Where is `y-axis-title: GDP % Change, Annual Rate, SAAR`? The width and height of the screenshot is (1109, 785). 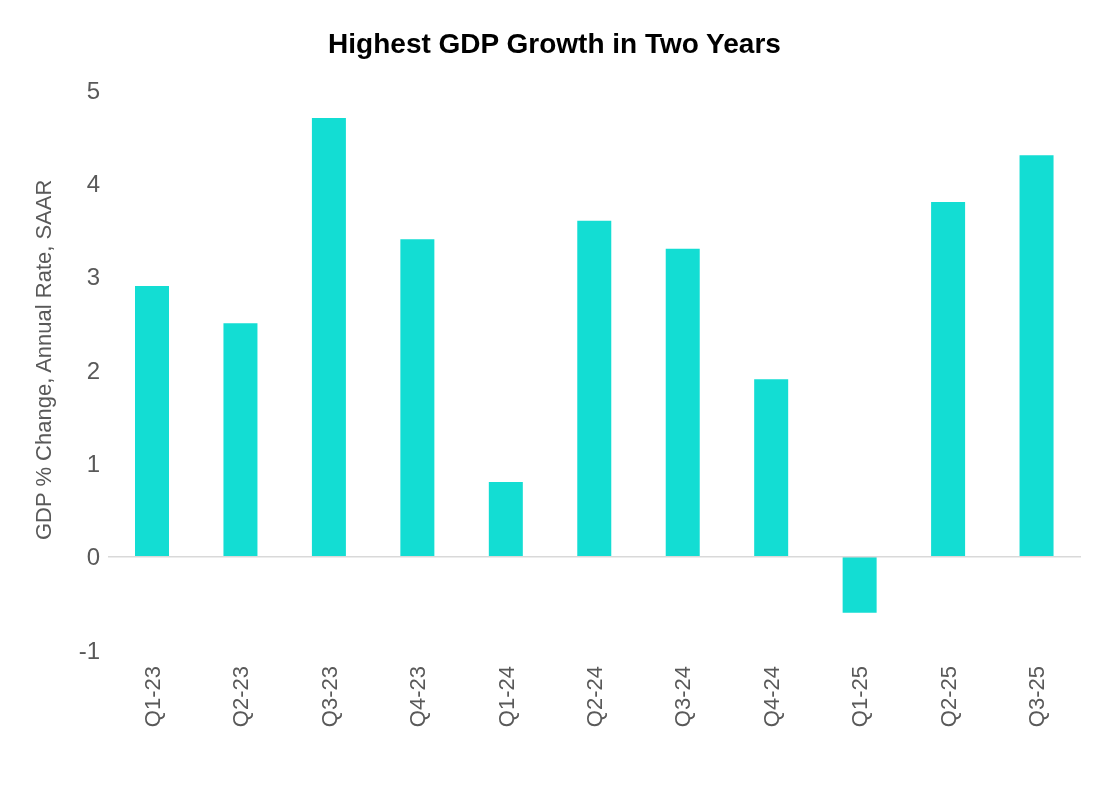 y-axis-title: GDP % Change, Annual Rate, SAAR is located at coordinates (43, 359).